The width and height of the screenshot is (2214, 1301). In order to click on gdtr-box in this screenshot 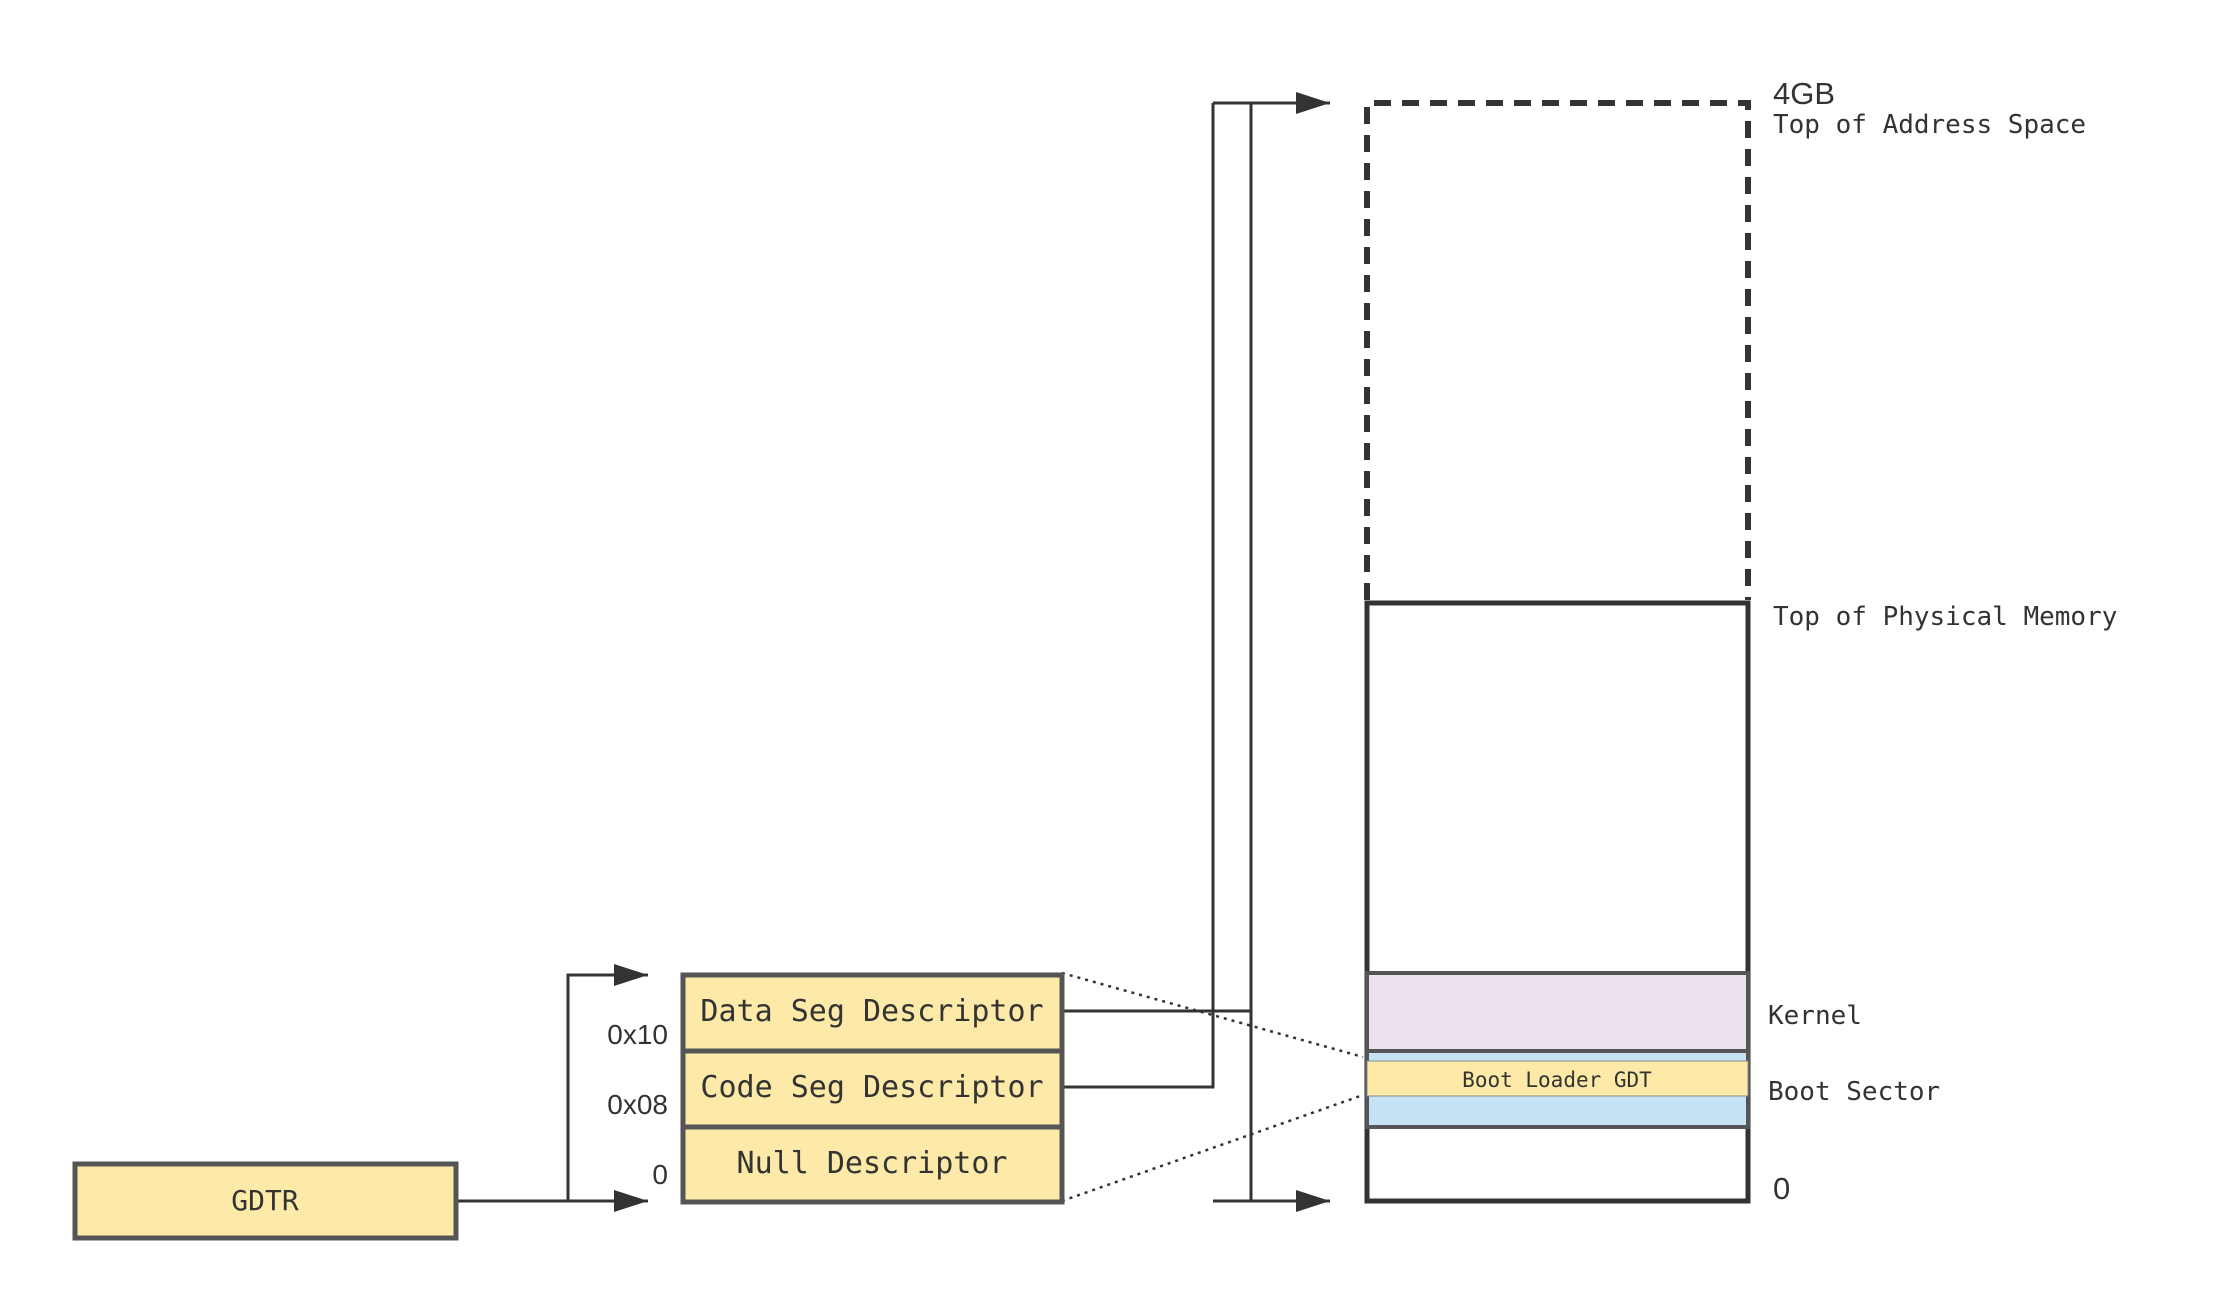, I will do `click(265, 1201)`.